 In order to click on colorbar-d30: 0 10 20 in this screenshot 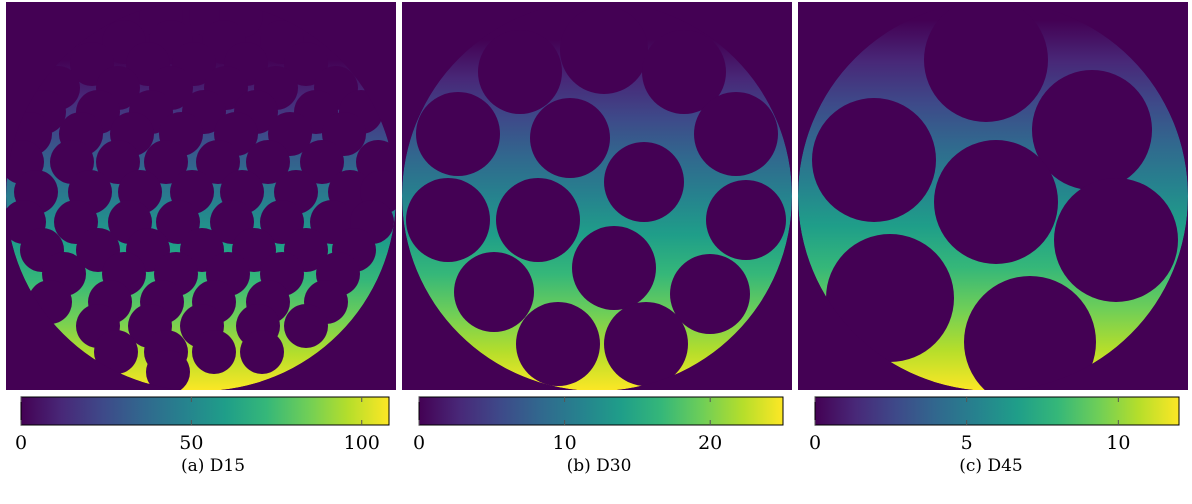, I will do `click(598, 426)`.